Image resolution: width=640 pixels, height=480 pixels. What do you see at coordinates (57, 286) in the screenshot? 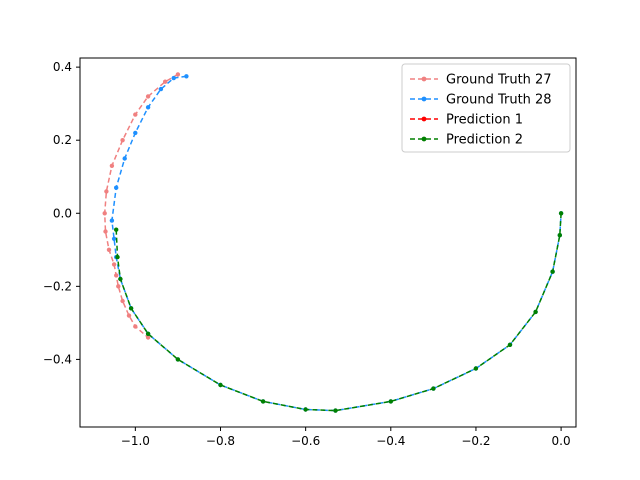
I see `y-tick-label: −0.2` at bounding box center [57, 286].